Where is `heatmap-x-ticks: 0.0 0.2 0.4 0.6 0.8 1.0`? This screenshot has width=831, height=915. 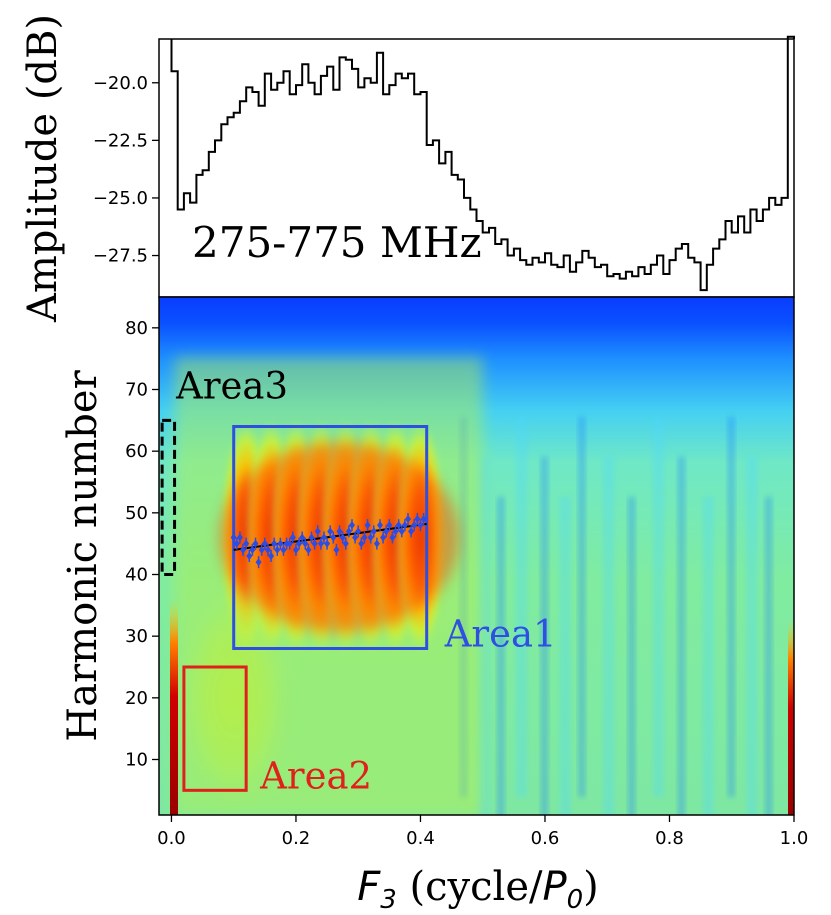
heatmap-x-ticks: 0.0 0.2 0.4 0.6 0.8 1.0 is located at coordinates (482, 832).